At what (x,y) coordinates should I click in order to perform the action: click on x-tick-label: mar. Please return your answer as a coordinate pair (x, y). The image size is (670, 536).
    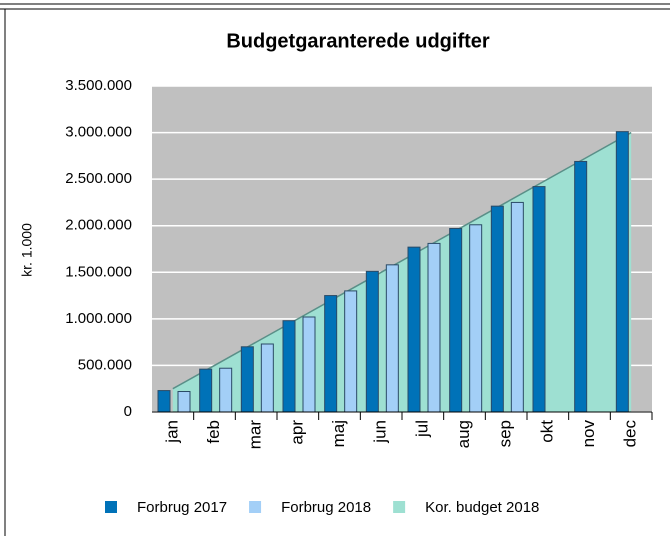
    Looking at the image, I should click on (255, 435).